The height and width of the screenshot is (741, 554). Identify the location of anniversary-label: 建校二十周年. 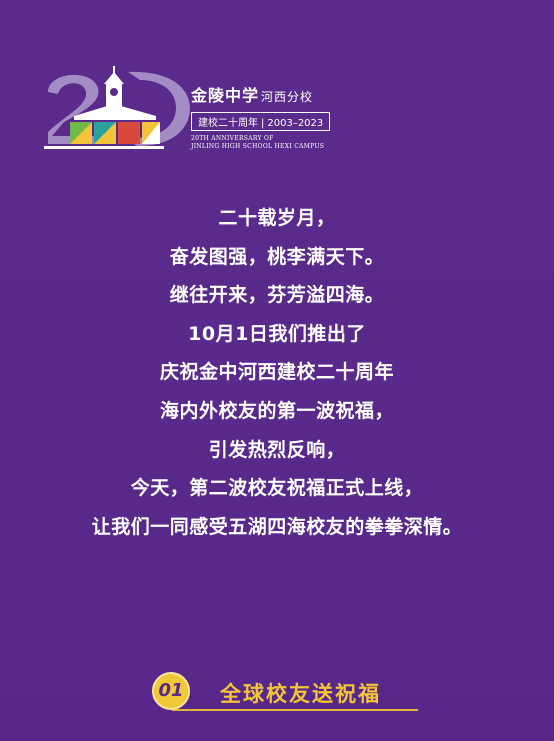
(228, 123).